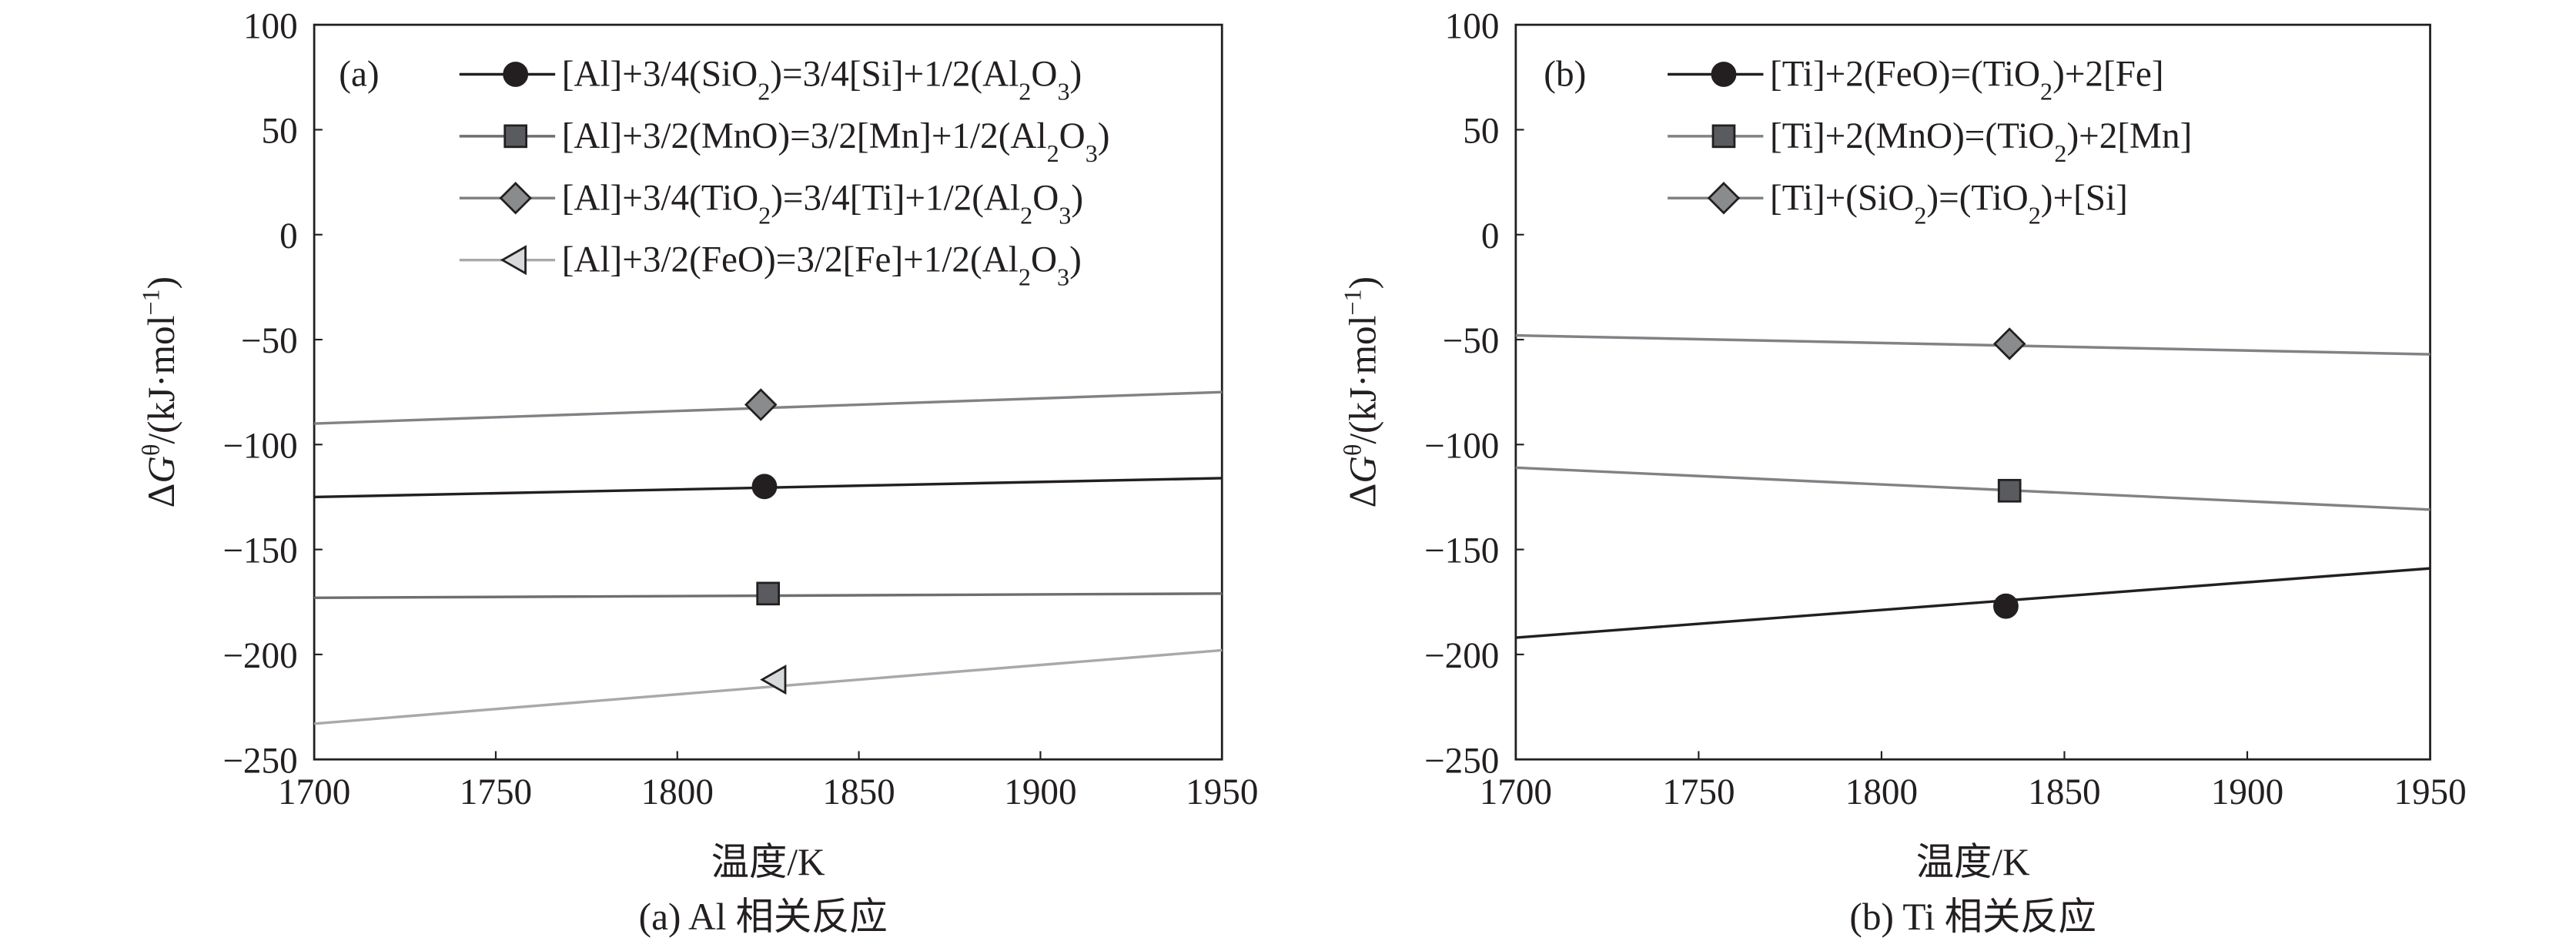 The width and height of the screenshot is (2576, 941). Describe the element at coordinates (1949, 203) in the screenshot. I see `legend-label: [Ti]+(SiO2)=(TiO2)+[Si]` at that location.